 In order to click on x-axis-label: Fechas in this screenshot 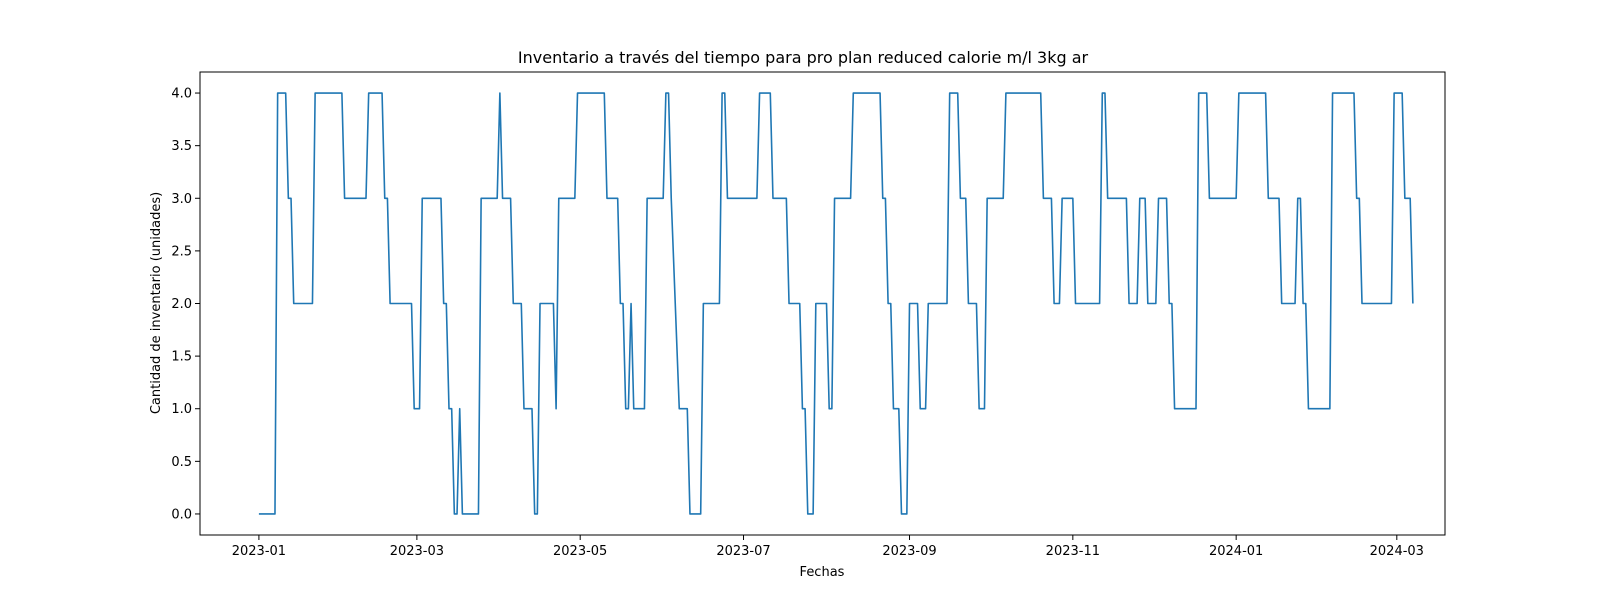, I will do `click(822, 572)`.